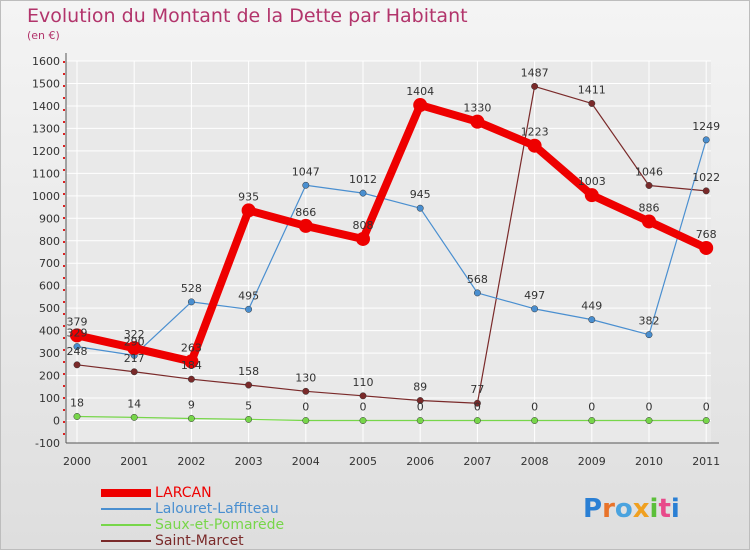 This screenshot has width=750, height=550. Describe the element at coordinates (183, 493) in the screenshot. I see `legend-label: LARCAN` at that location.